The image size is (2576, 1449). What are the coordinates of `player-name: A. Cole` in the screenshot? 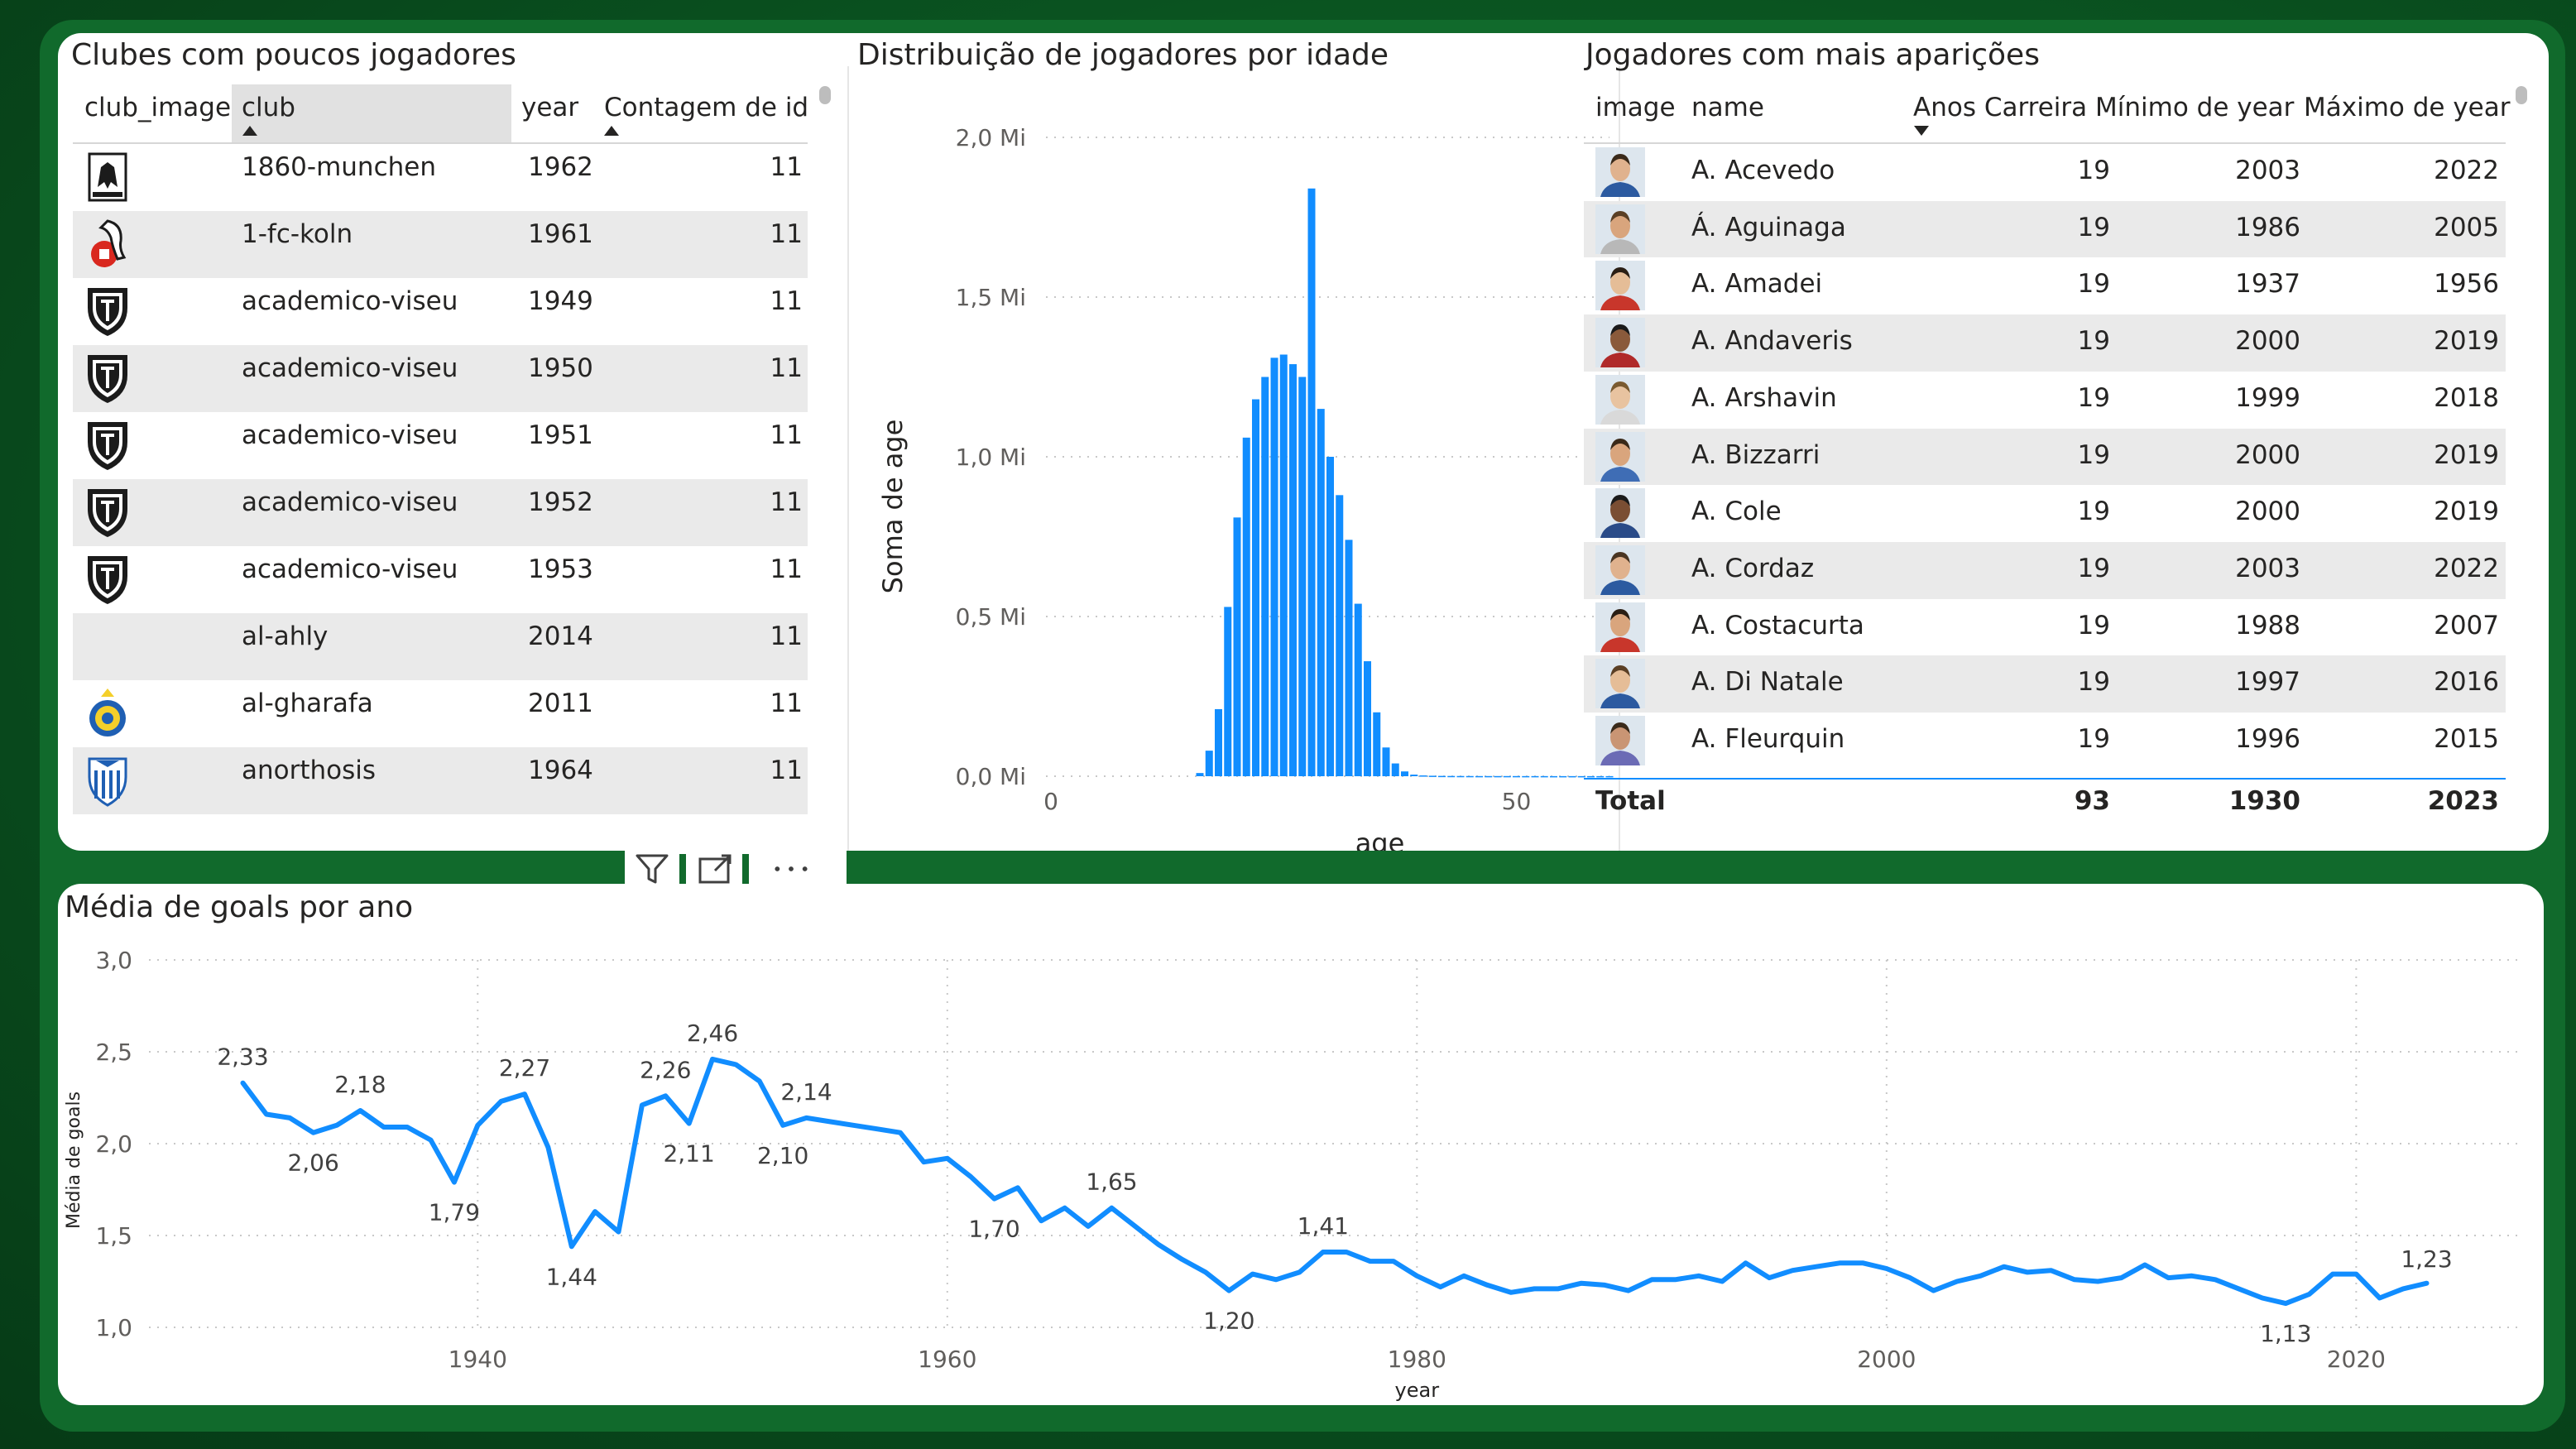 It's located at (1737, 512).